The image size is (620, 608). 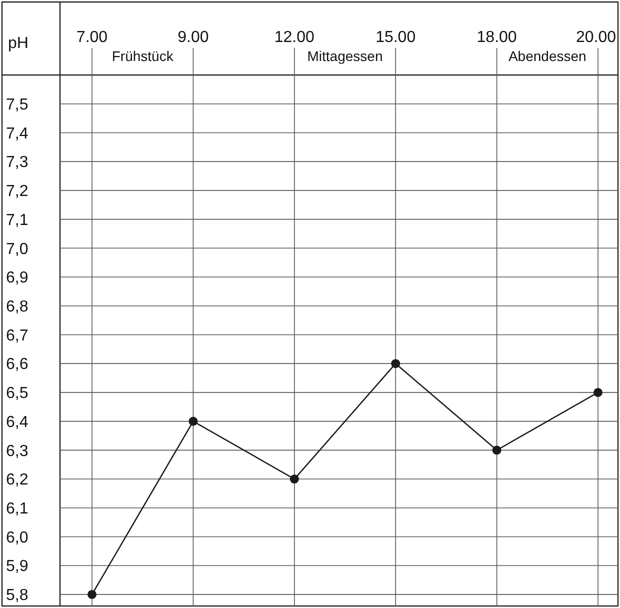 I want to click on y-tick-label: 5,8, so click(x=17, y=595).